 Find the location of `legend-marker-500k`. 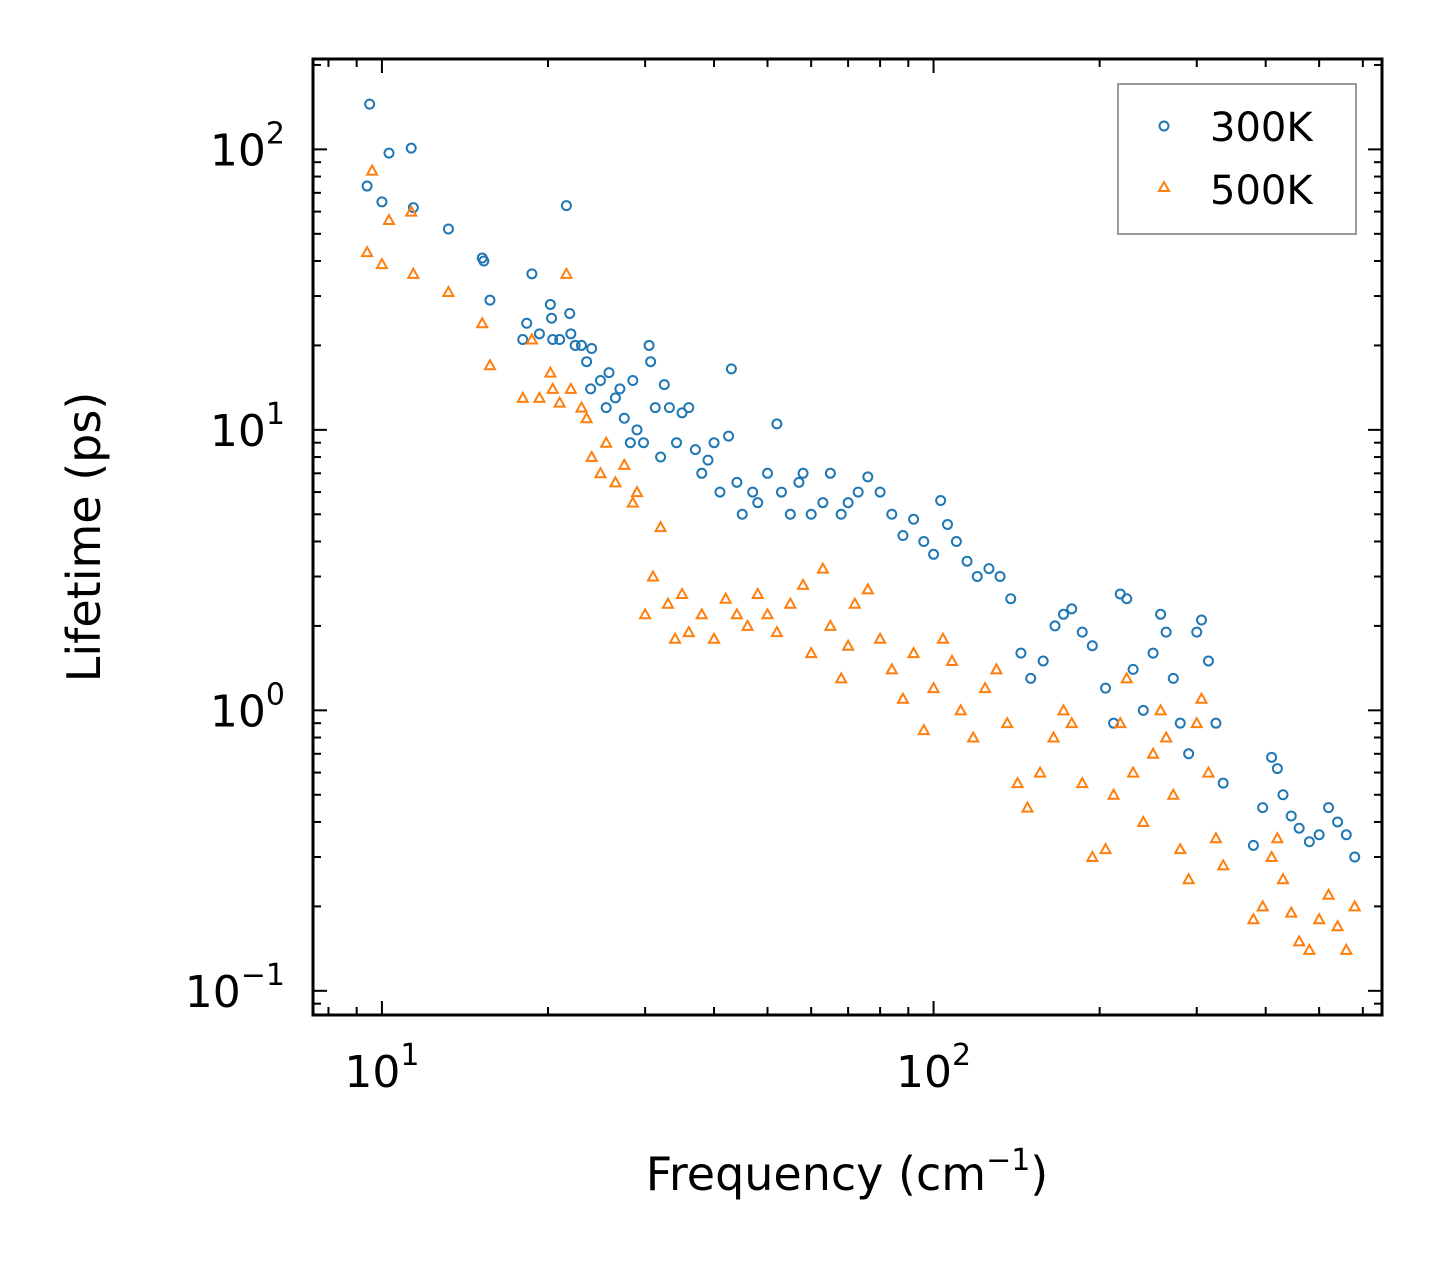

legend-marker-500k is located at coordinates (1164, 185).